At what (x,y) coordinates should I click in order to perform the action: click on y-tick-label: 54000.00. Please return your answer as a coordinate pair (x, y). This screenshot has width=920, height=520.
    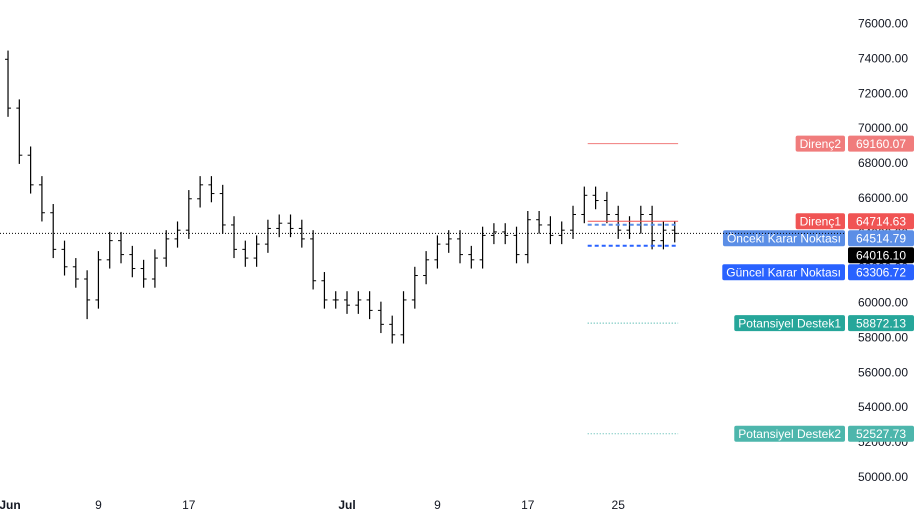
    Looking at the image, I should click on (883, 407).